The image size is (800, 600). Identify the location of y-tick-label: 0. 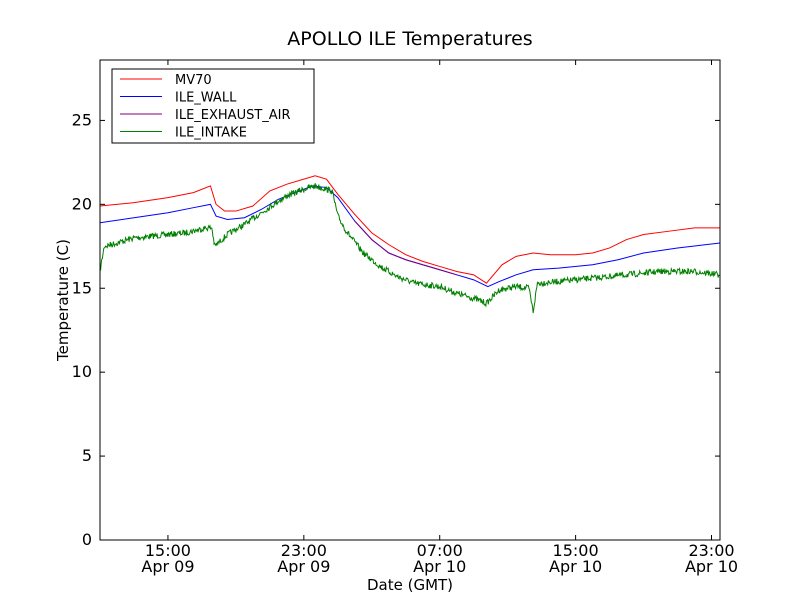
(87, 539).